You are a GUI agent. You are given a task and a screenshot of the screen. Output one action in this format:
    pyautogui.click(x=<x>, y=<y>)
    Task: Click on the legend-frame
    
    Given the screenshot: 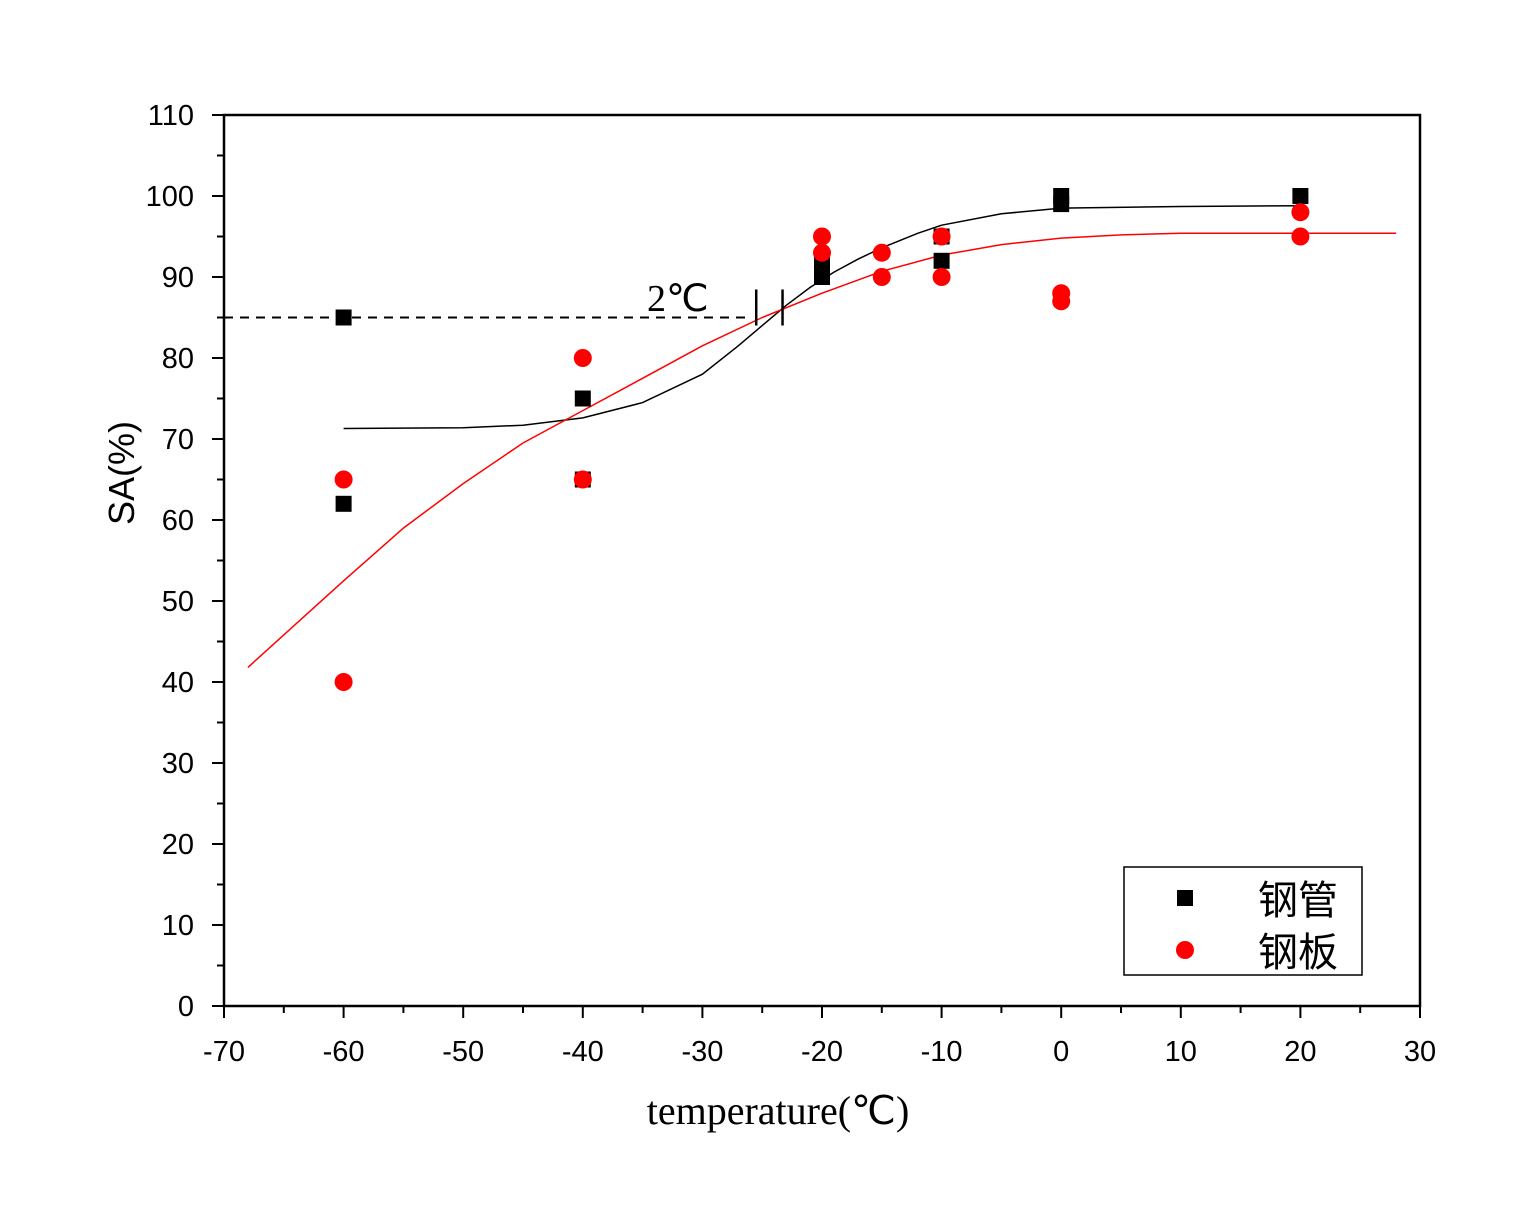 What is the action you would take?
    pyautogui.click(x=1243, y=921)
    